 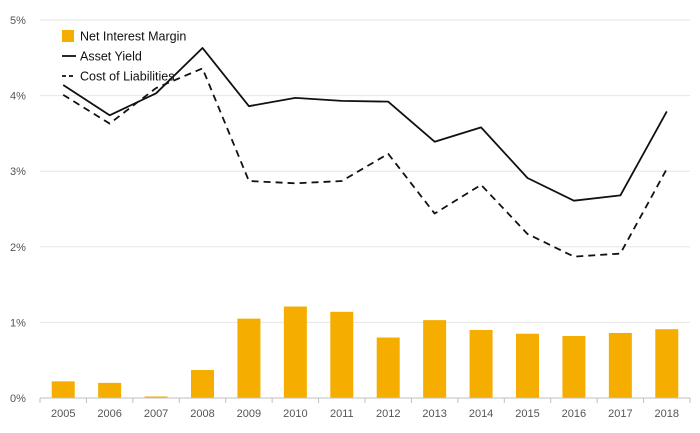 I want to click on y-tick-label: 2%, so click(x=18, y=248).